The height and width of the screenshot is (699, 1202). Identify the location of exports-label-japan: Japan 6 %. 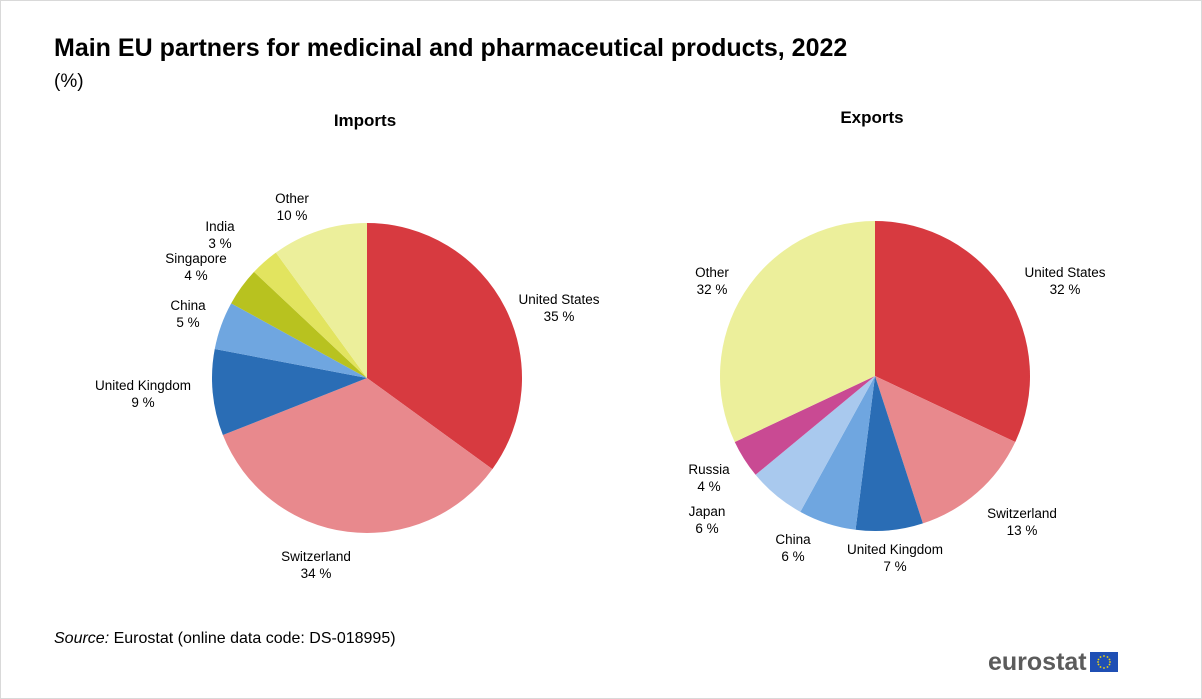
(707, 520).